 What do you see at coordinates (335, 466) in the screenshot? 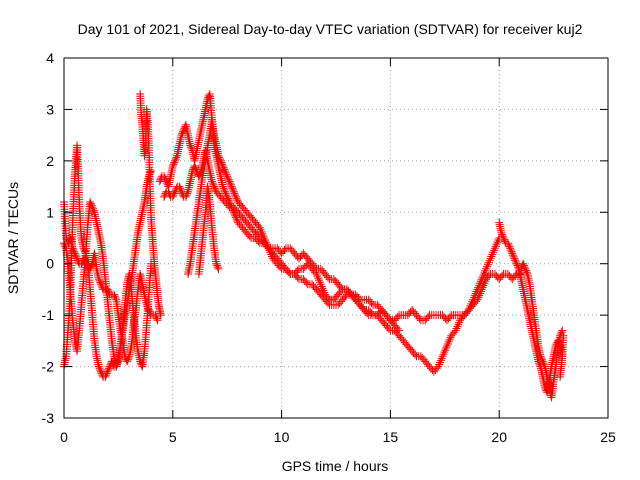
I see `x-axis-title: GPS time / hours` at bounding box center [335, 466].